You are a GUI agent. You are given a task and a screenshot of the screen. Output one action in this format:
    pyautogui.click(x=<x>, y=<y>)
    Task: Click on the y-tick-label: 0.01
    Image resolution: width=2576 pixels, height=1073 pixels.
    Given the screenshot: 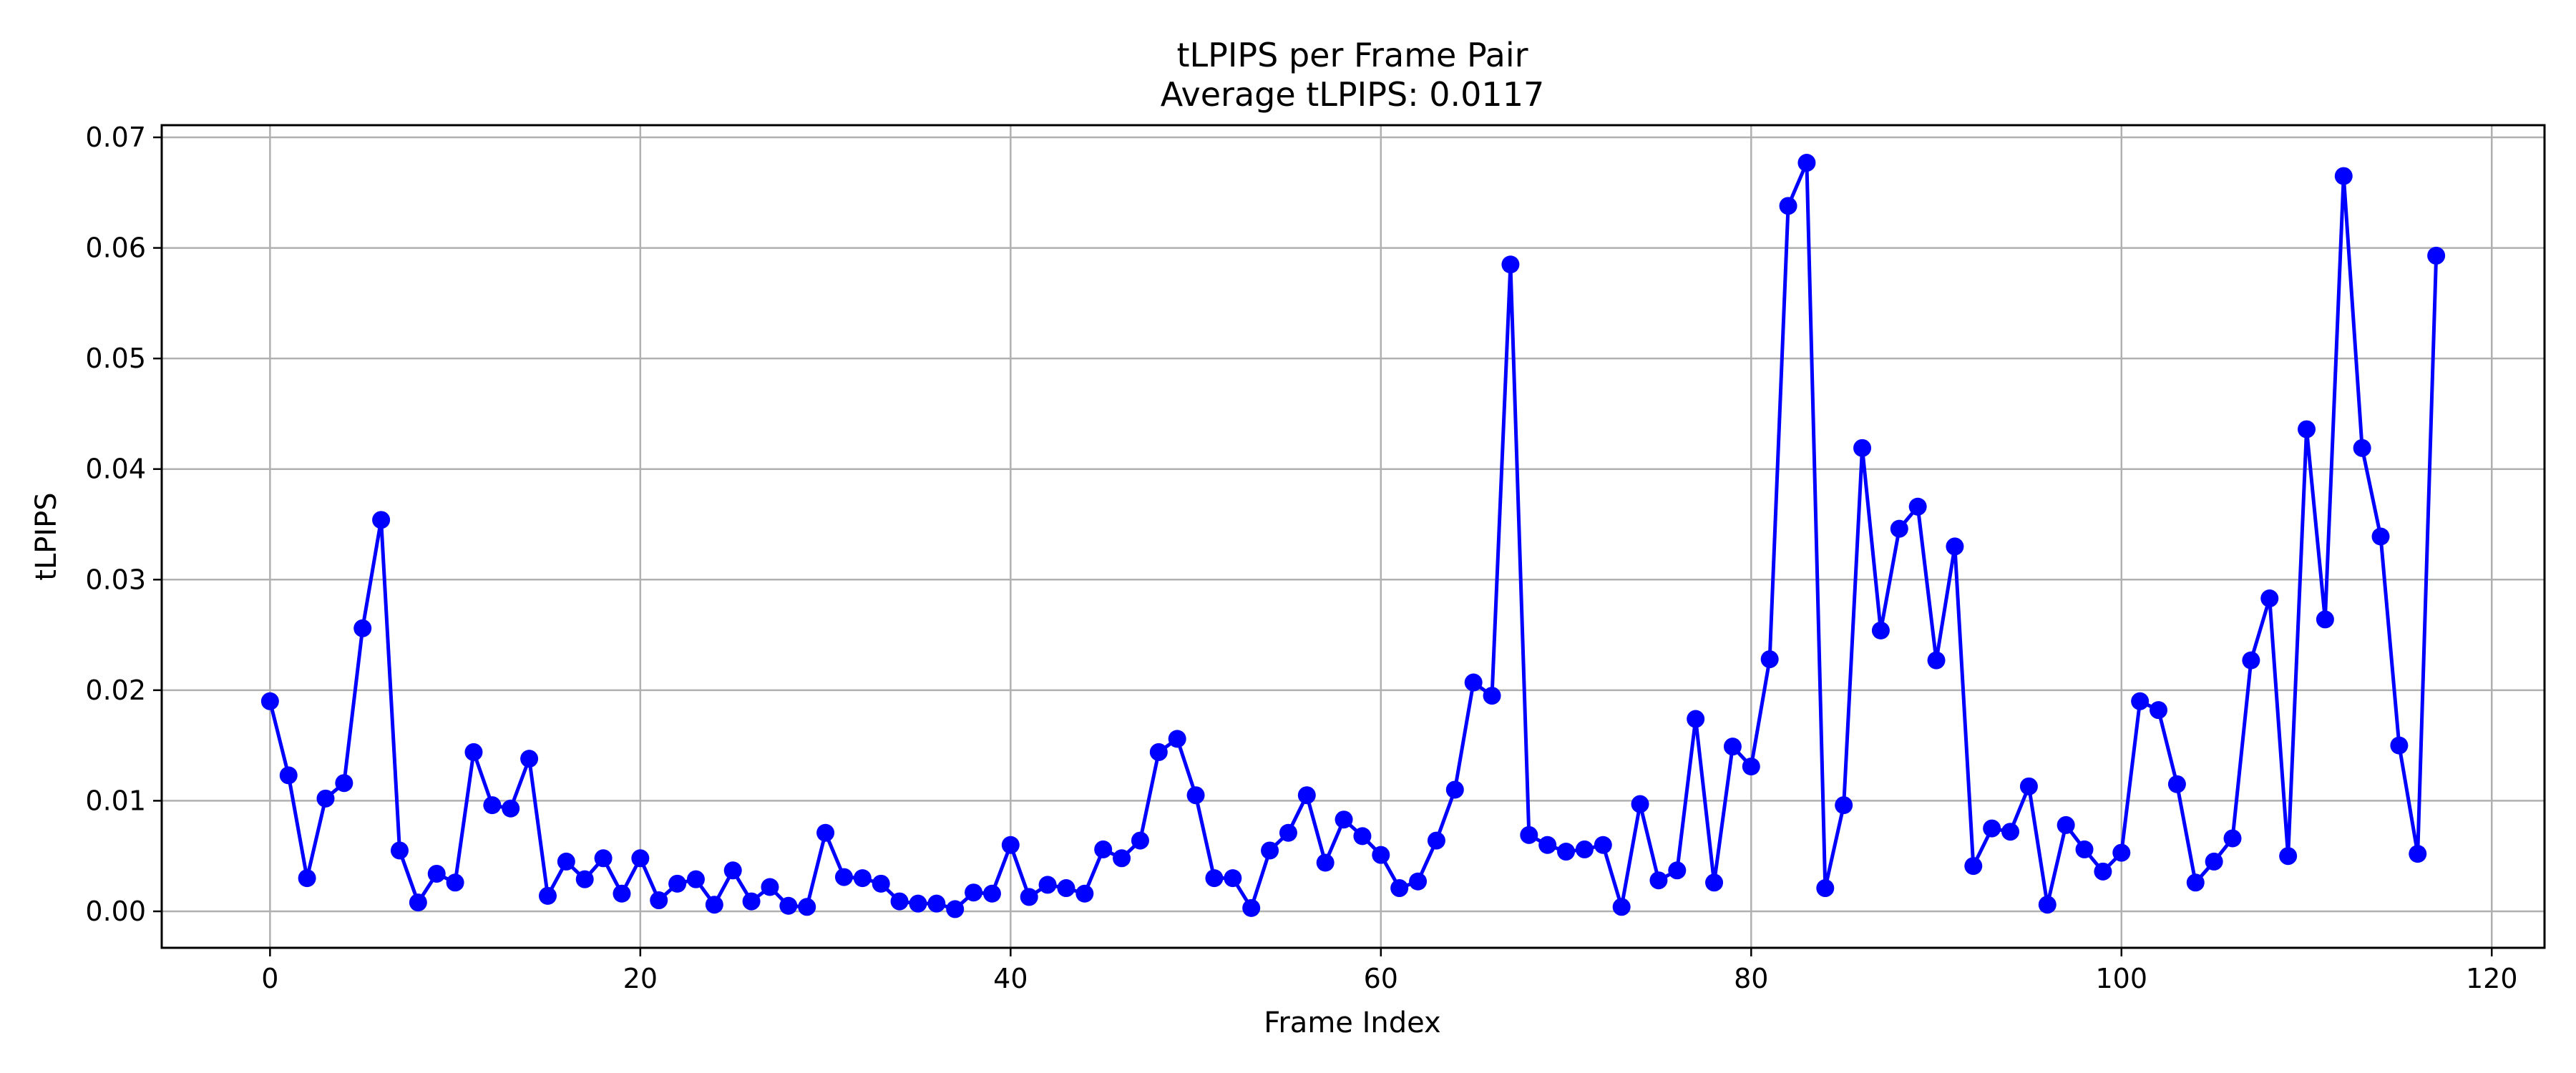 What is the action you would take?
    pyautogui.click(x=115, y=800)
    